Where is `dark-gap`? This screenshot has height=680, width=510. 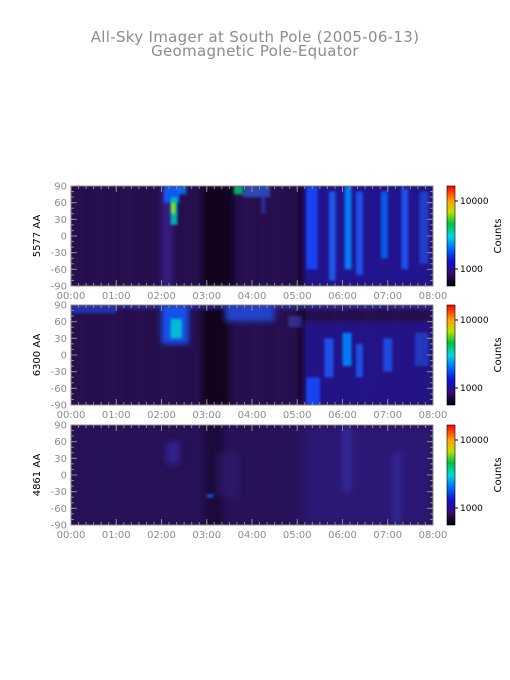 dark-gap is located at coordinates (302, 355).